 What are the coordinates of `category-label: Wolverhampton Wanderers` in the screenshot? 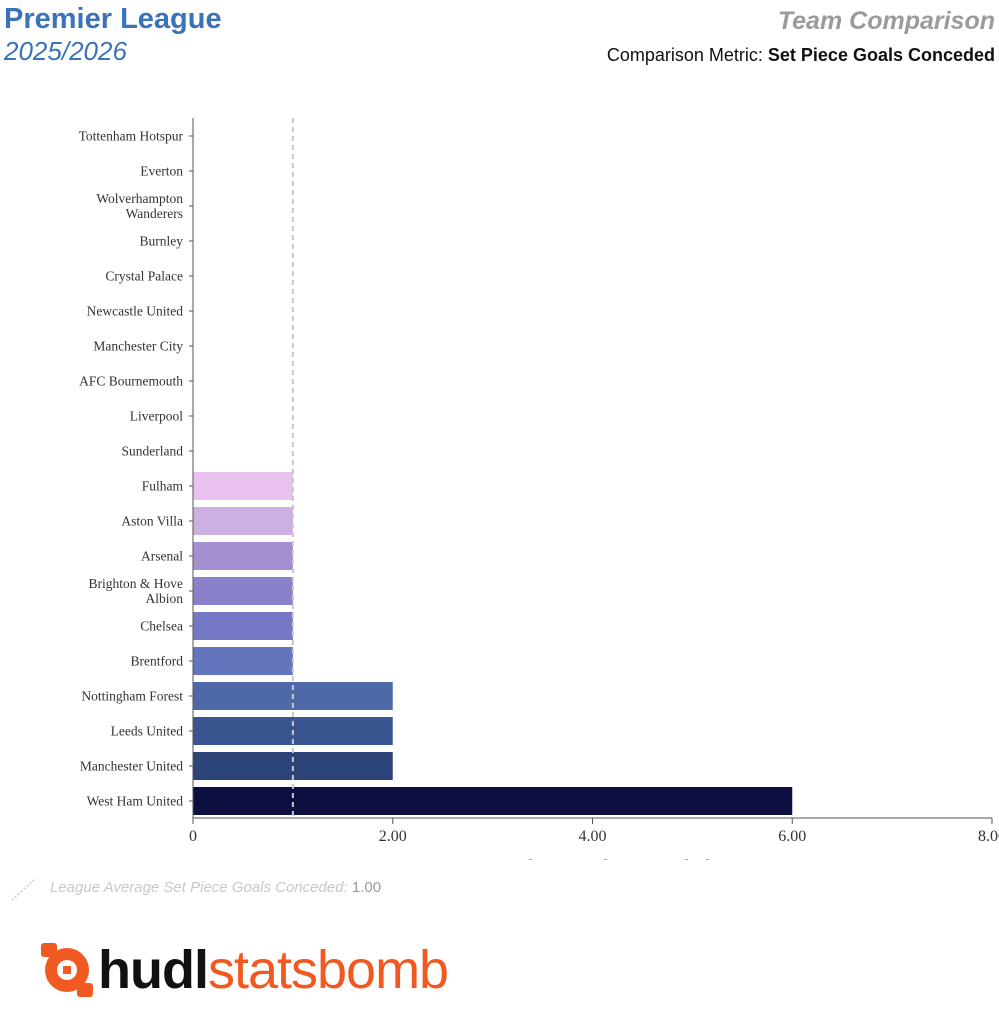 It's located at (139, 206).